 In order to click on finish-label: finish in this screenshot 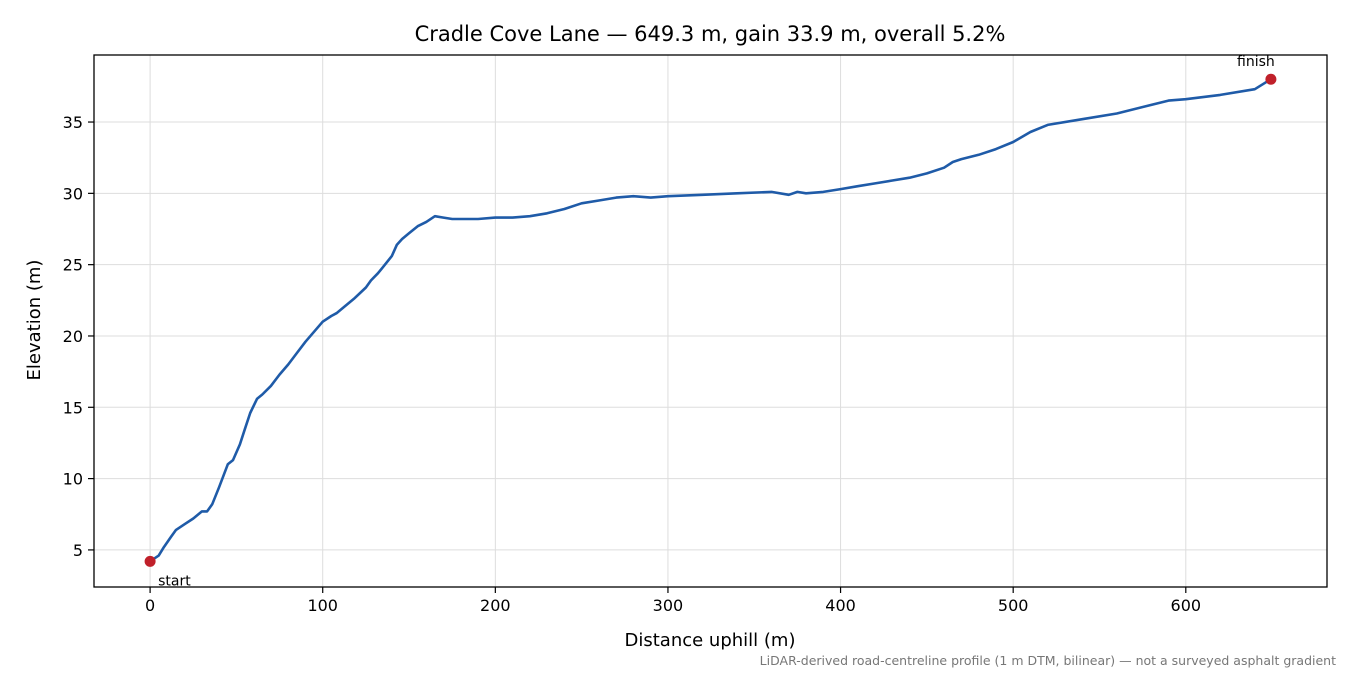, I will do `click(1256, 62)`.